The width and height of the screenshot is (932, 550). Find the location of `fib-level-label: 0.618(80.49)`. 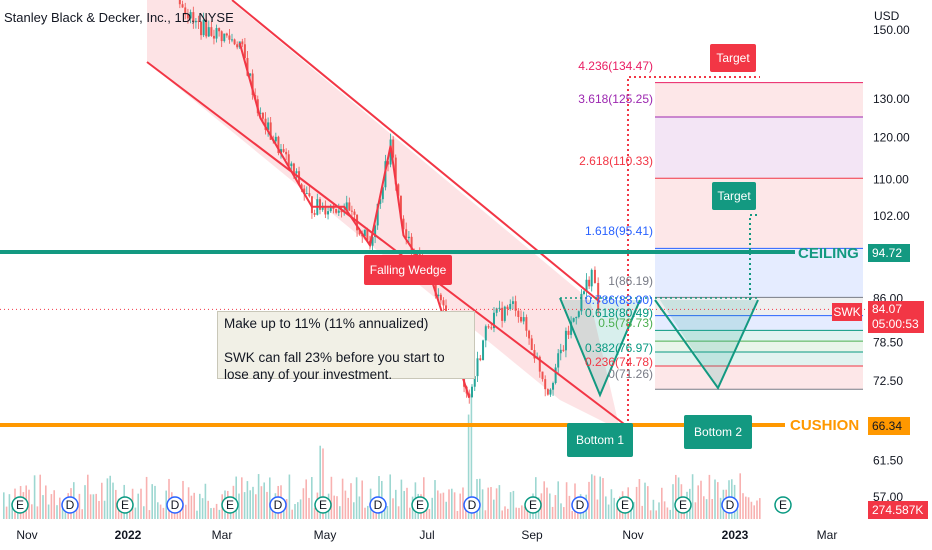

fib-level-label: 0.618(80.49) is located at coordinates (619, 313).